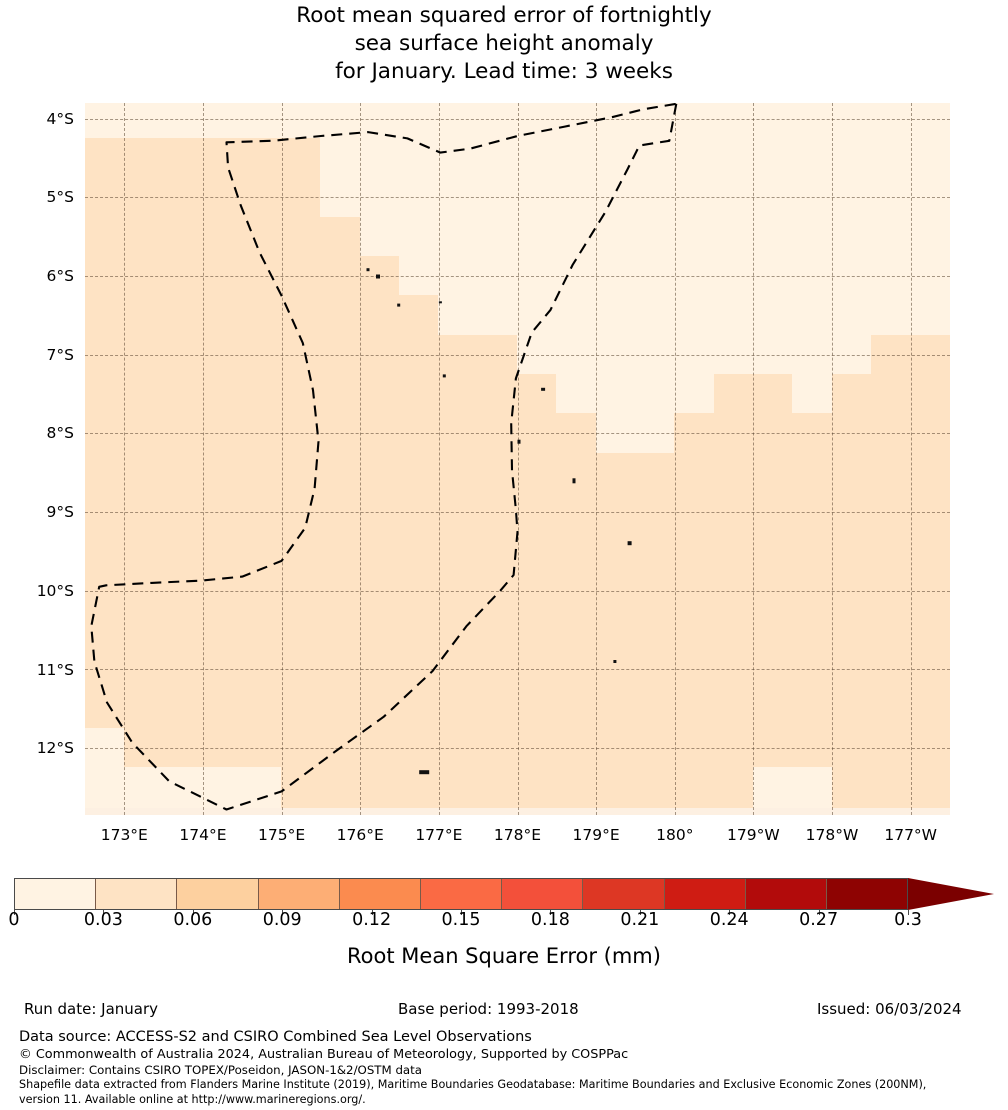 The image size is (1008, 1110). I want to click on issued-date-text: Issued: 06/03/2024, so click(889, 1009).